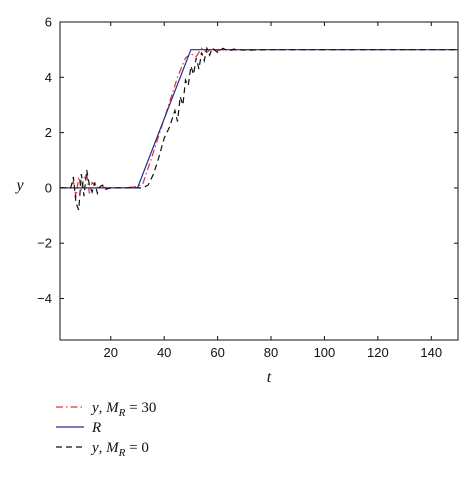  I want to click on y-axis-label: y, so click(19, 185).